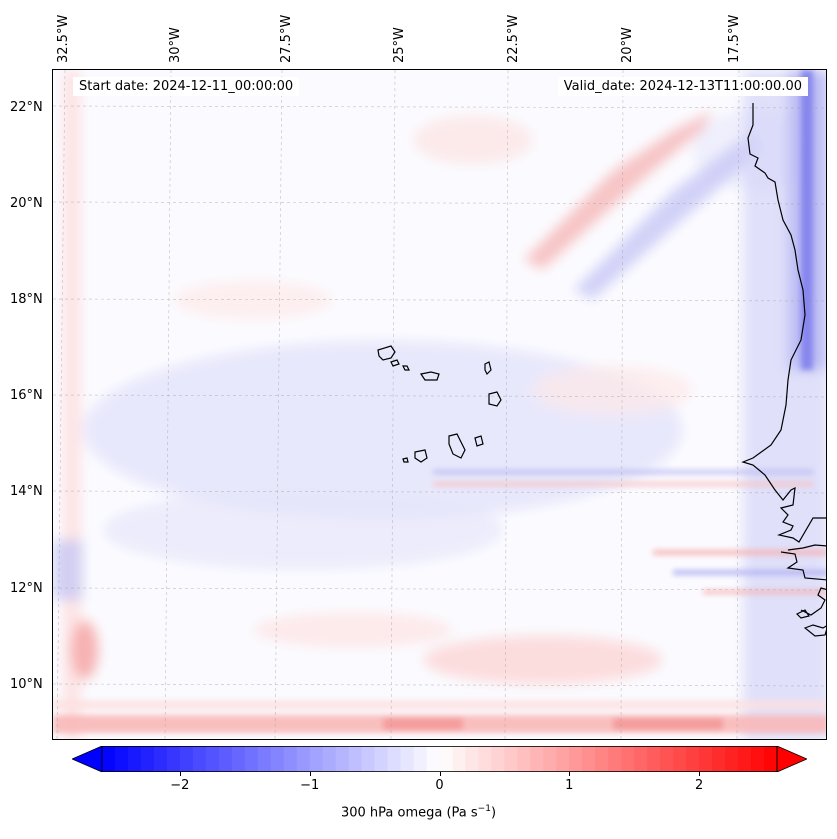 The image size is (837, 839). What do you see at coordinates (430, 376) in the screenshot?
I see `island-sao-nicolau` at bounding box center [430, 376].